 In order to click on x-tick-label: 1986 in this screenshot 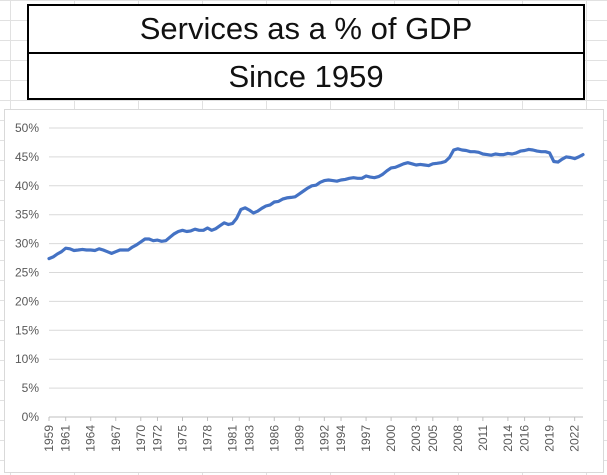, I will do `click(274, 438)`.